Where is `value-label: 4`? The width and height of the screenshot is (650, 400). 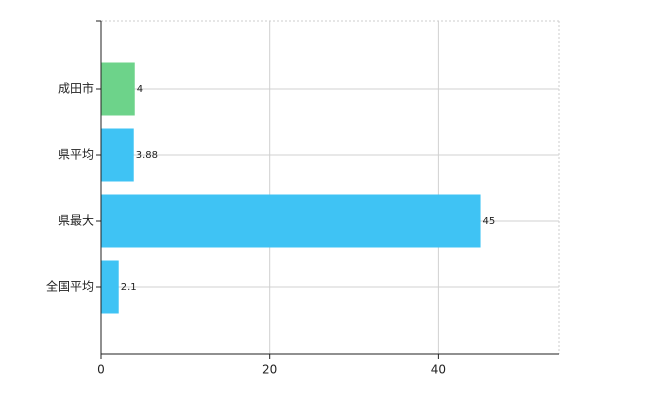
value-label: 4 is located at coordinates (140, 89).